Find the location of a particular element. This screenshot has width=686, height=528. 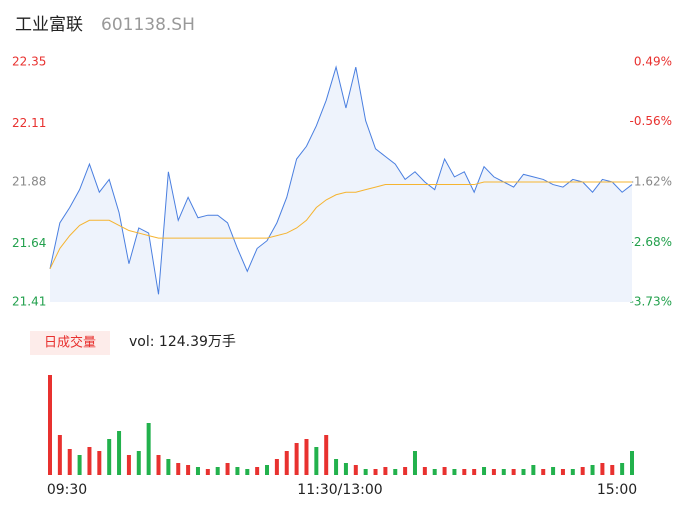

y2-tick-label: -1.62% is located at coordinates (651, 182).